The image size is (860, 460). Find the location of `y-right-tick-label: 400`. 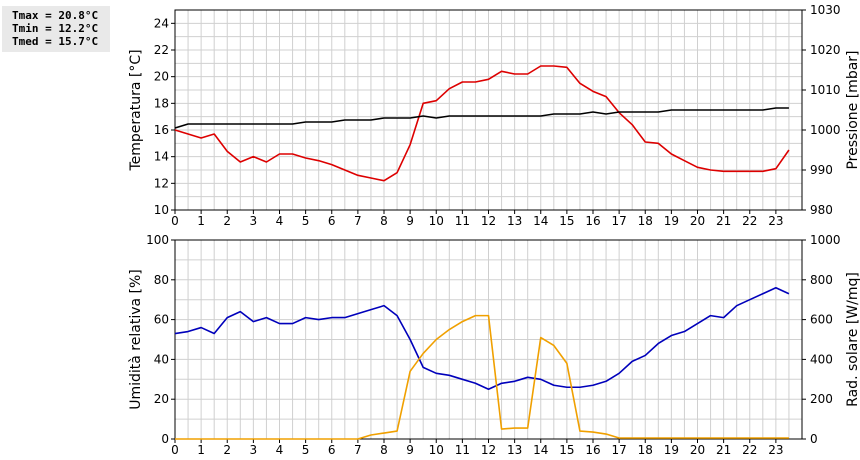

y-right-tick-label: 400 is located at coordinates (821, 359).